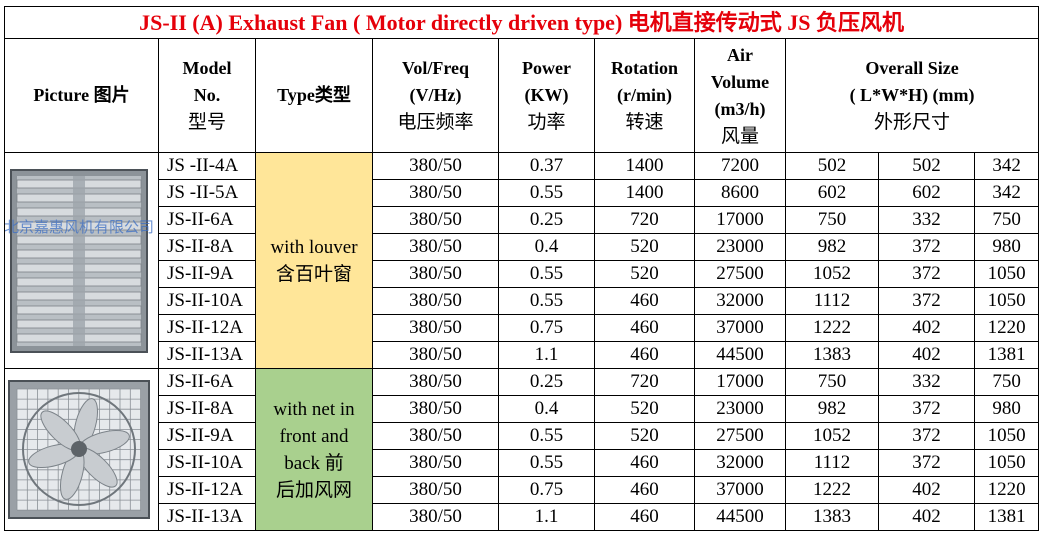  What do you see at coordinates (912, 95) in the screenshot?
I see `header-size-line2: ( L*W*H) (mm)` at bounding box center [912, 95].